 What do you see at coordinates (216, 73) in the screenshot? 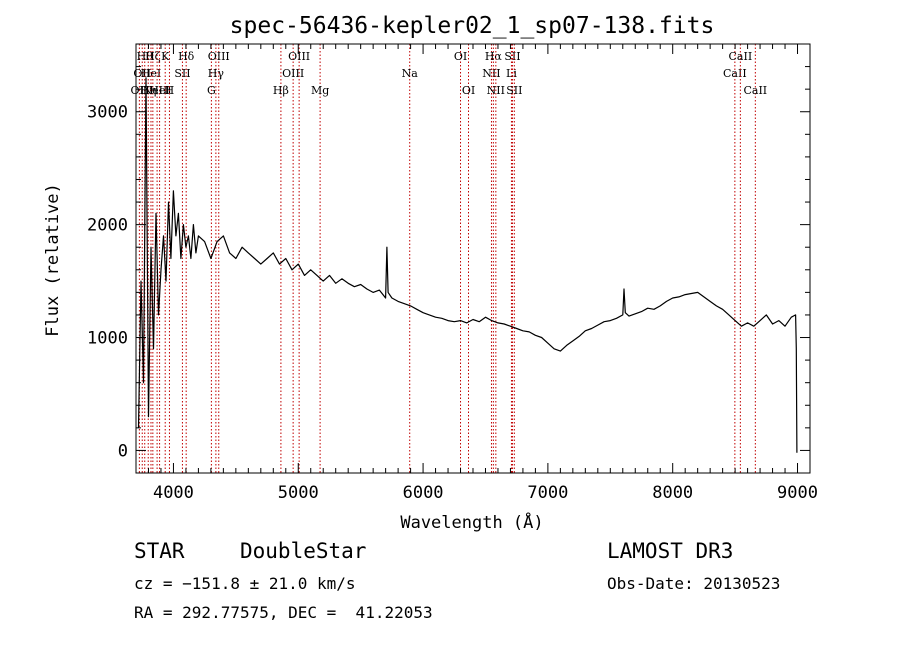
I see `line-label: Hγ` at bounding box center [216, 73].